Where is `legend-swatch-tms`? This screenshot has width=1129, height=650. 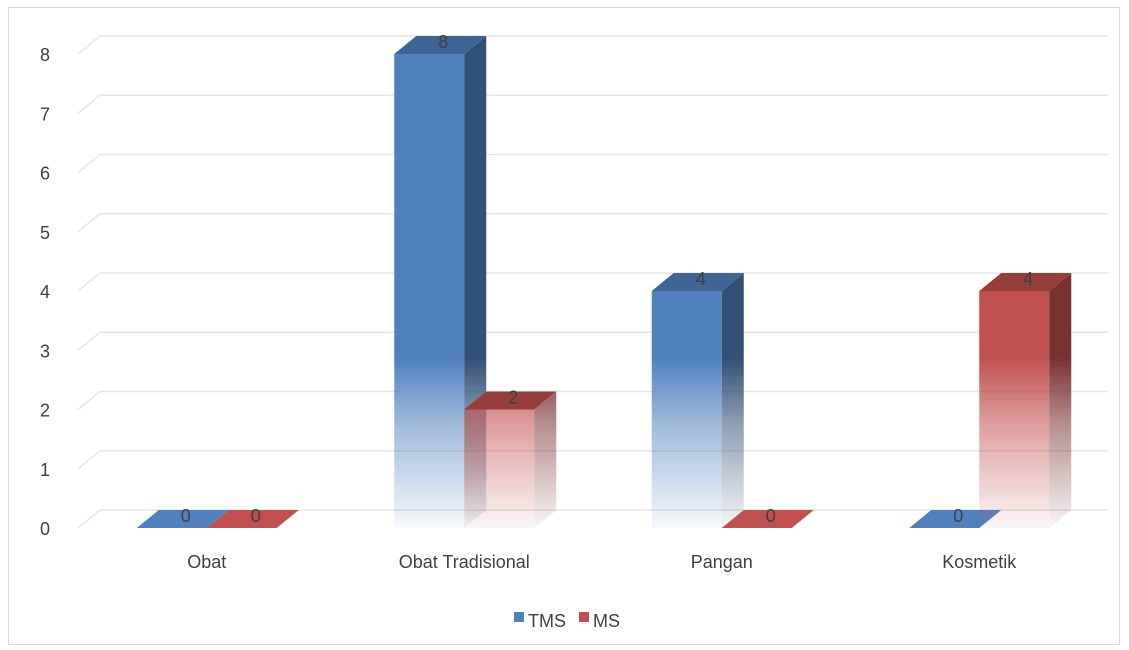 legend-swatch-tms is located at coordinates (519, 617).